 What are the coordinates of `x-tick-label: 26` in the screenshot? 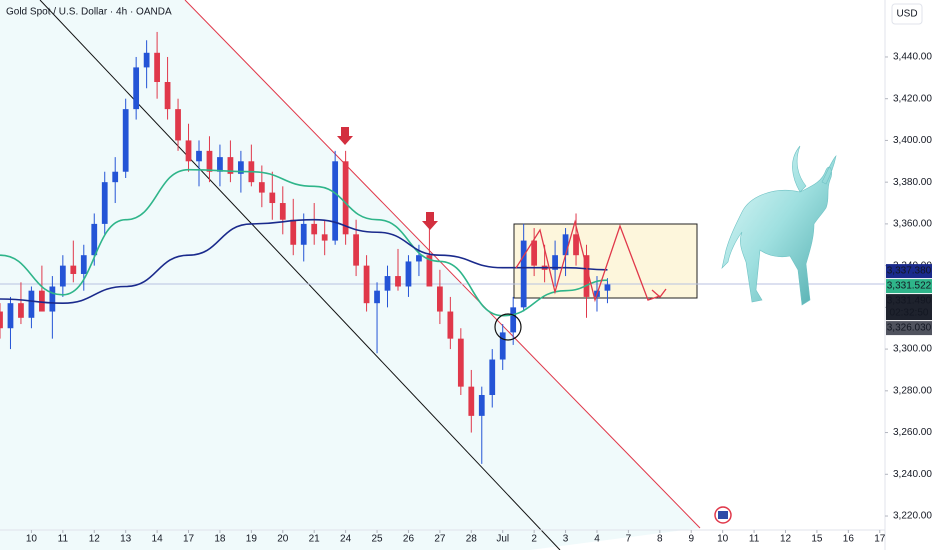 It's located at (409, 539).